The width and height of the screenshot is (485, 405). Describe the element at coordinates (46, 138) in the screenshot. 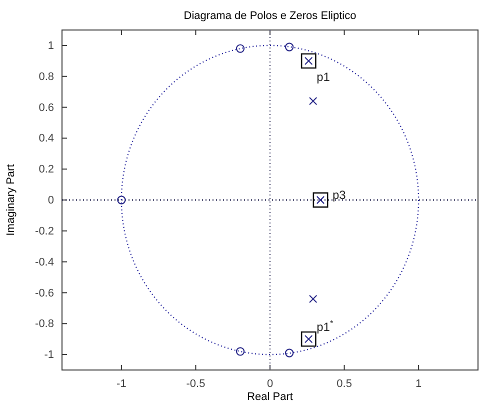

I see `y-tick-label: 0.4` at that location.